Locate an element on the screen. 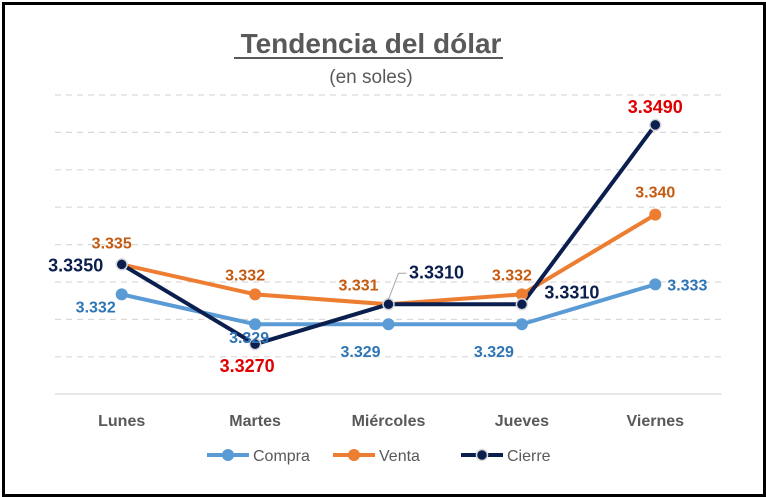  legend-marker-compra is located at coordinates (228, 455).